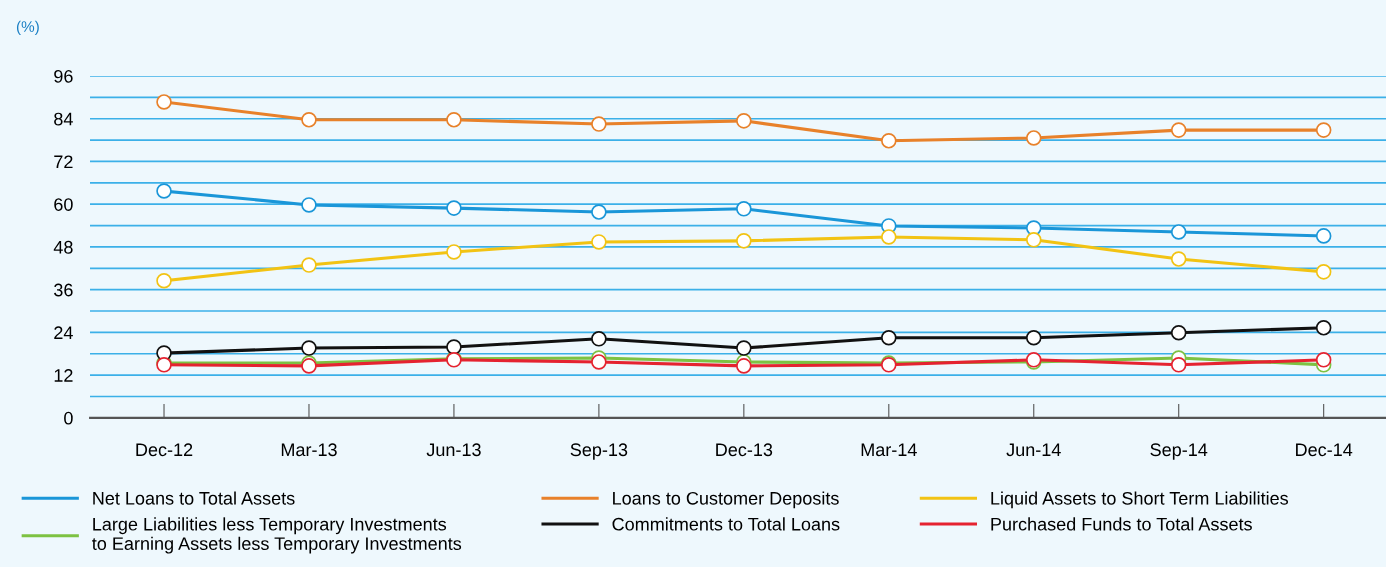  I want to click on y-axis-title: (%), so click(27, 27).